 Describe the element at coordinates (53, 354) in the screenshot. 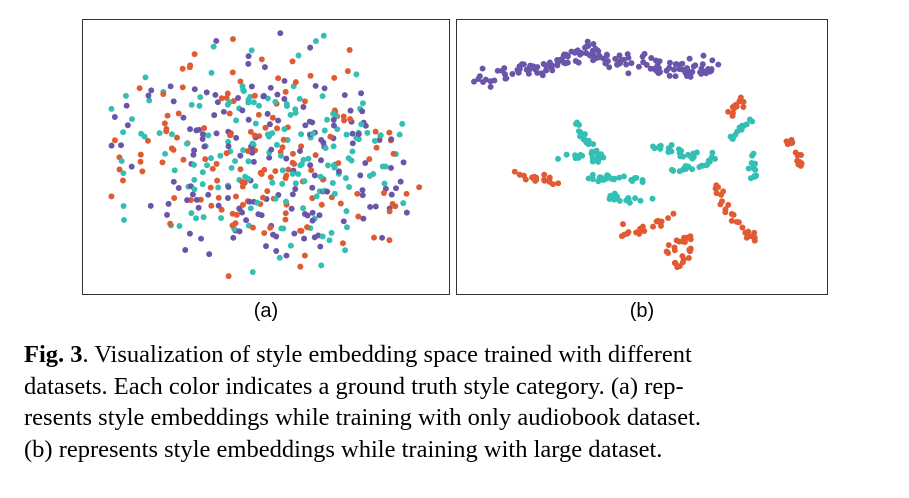

I see `figure-number: Fig. 3` at that location.